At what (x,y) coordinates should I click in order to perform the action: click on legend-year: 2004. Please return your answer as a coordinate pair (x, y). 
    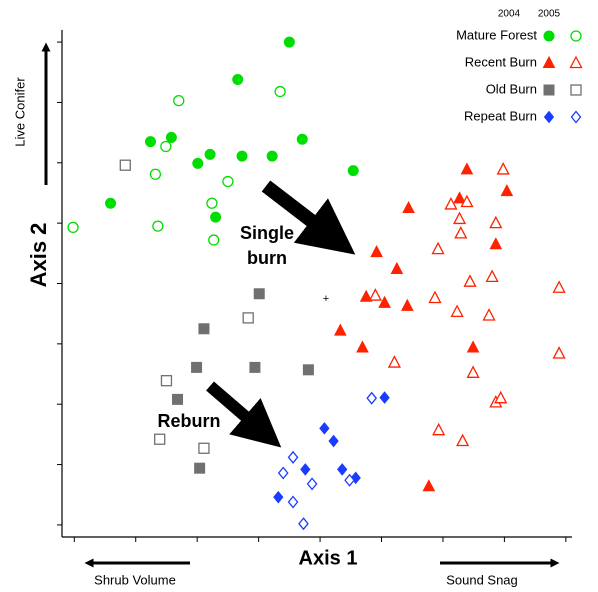
    Looking at the image, I should click on (509, 14).